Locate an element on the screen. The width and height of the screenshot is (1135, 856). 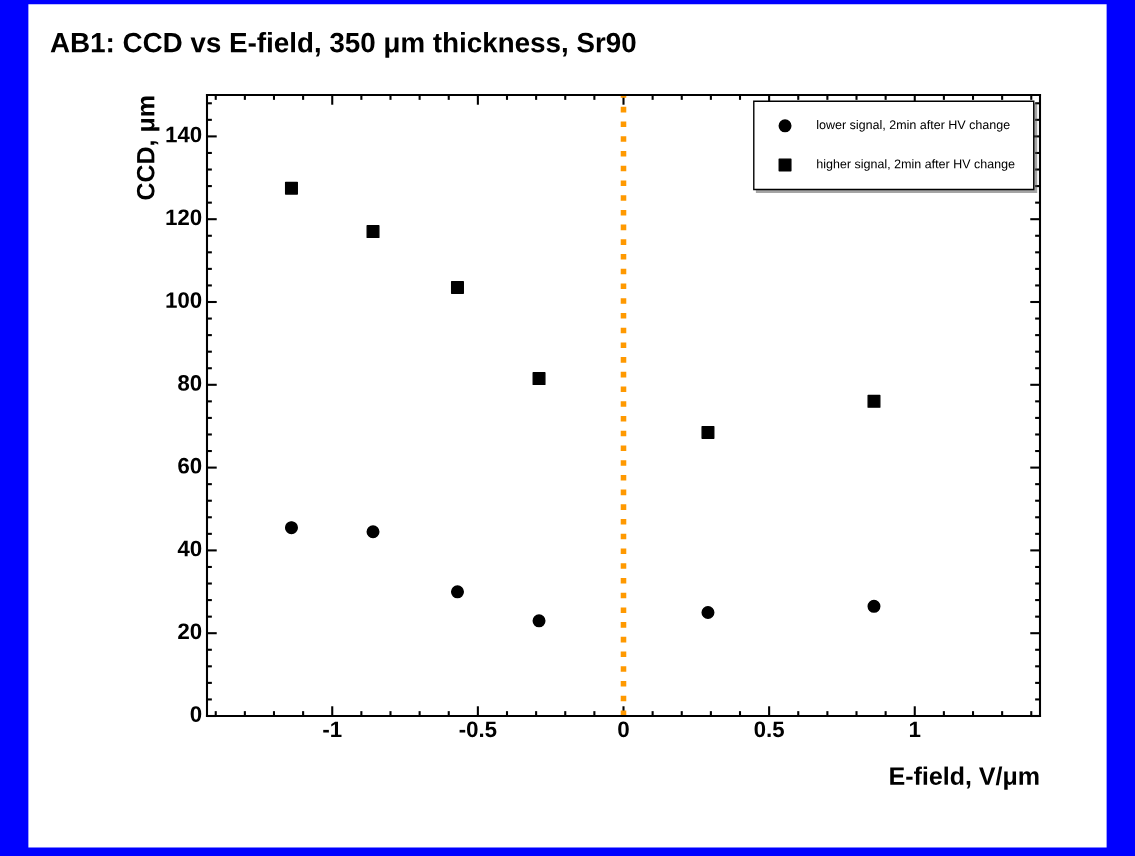
y-tick-label: 140 is located at coordinates (184, 134).